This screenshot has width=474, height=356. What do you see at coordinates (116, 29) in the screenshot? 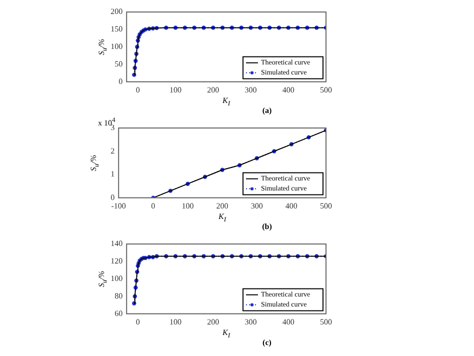
I see `y-tick-label: 150` at bounding box center [116, 29].